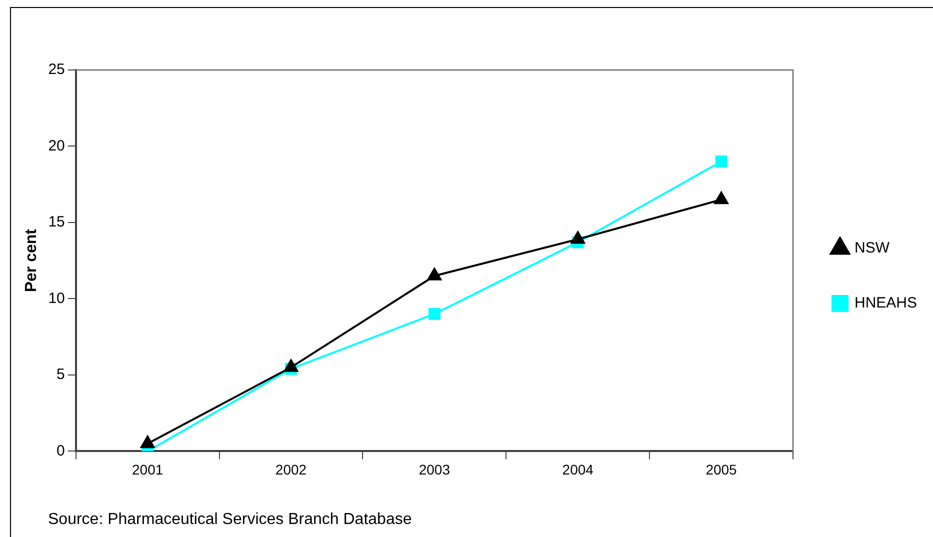  Describe the element at coordinates (434, 469) in the screenshot. I see `x-tick-label: 2003` at that location.